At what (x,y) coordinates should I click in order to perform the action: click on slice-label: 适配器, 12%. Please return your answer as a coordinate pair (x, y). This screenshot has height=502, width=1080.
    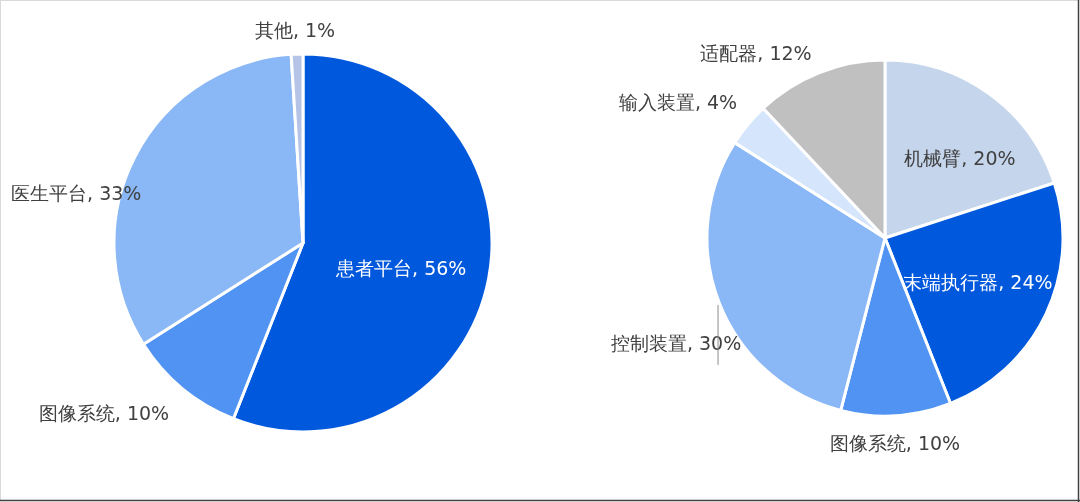
    Looking at the image, I should click on (756, 53).